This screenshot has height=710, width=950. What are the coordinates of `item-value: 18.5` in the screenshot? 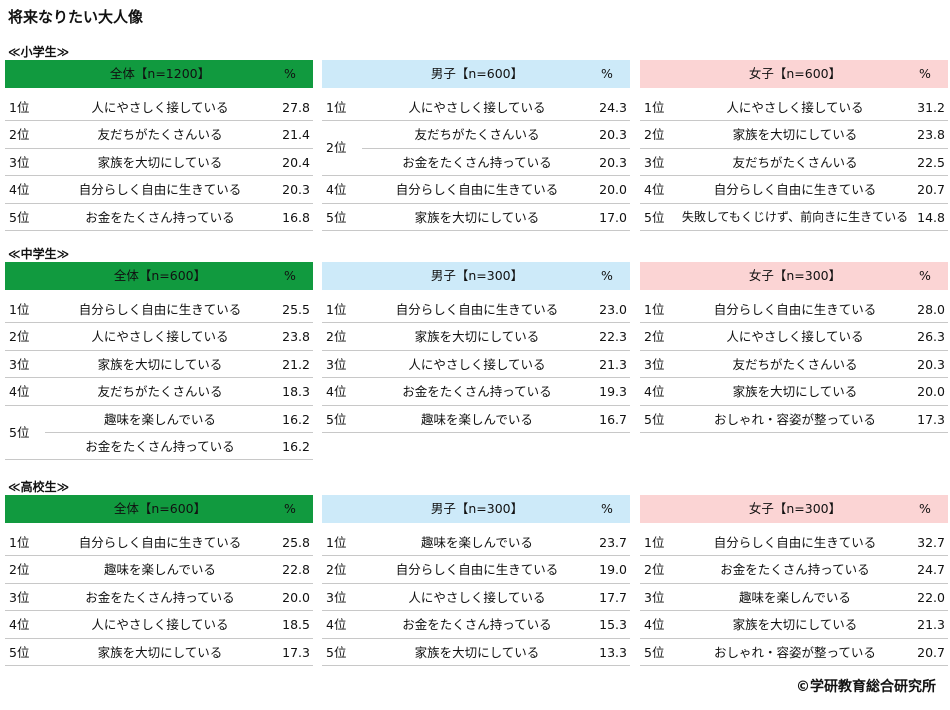 It's located at (296, 625).